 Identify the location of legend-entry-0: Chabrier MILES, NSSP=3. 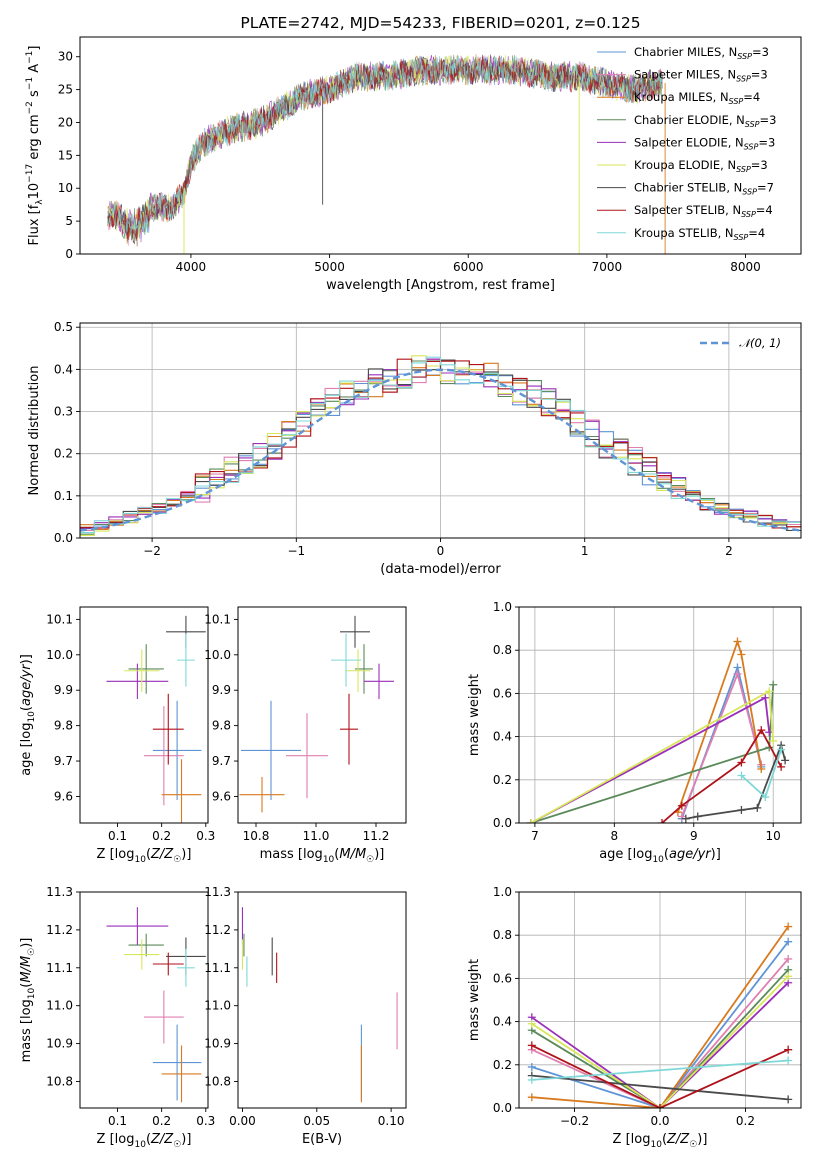
(683, 53).